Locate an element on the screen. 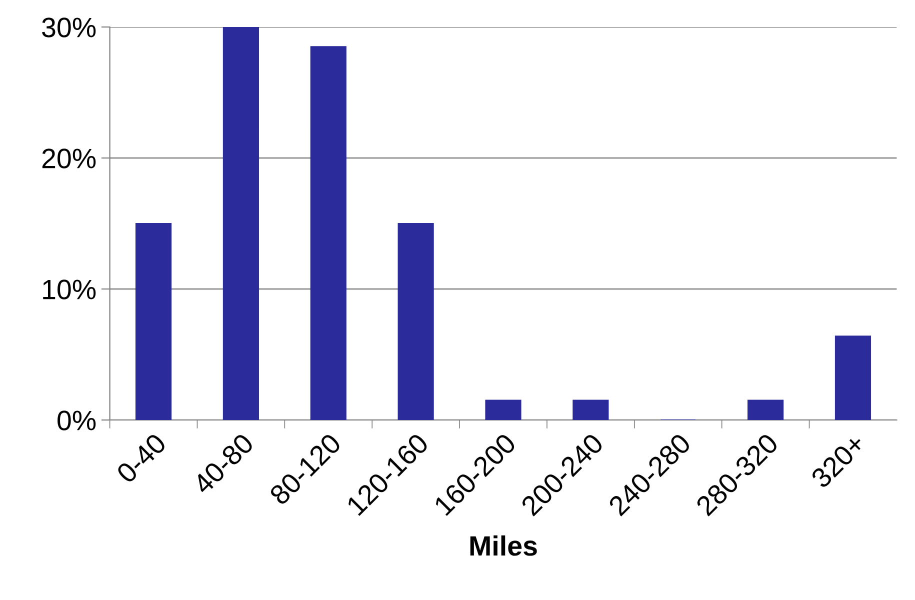 This screenshot has height=600, width=915. y-tick-label: 0% is located at coordinates (77, 420).